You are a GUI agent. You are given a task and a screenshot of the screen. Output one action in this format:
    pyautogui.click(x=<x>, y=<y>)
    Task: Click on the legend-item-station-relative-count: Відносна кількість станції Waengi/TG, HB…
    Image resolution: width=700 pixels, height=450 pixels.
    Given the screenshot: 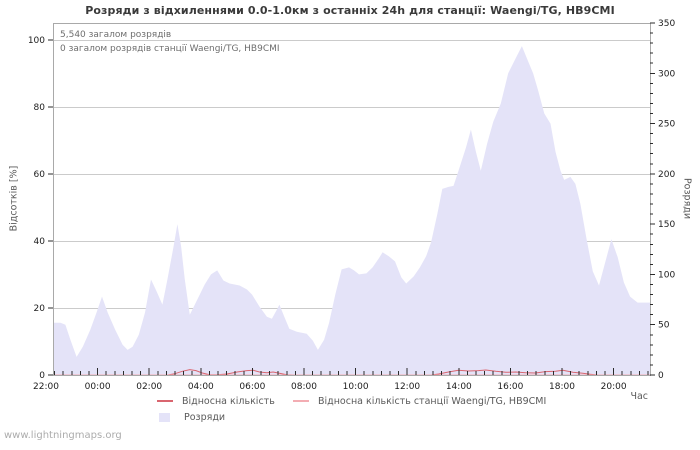 What is the action you would take?
    pyautogui.click(x=419, y=401)
    